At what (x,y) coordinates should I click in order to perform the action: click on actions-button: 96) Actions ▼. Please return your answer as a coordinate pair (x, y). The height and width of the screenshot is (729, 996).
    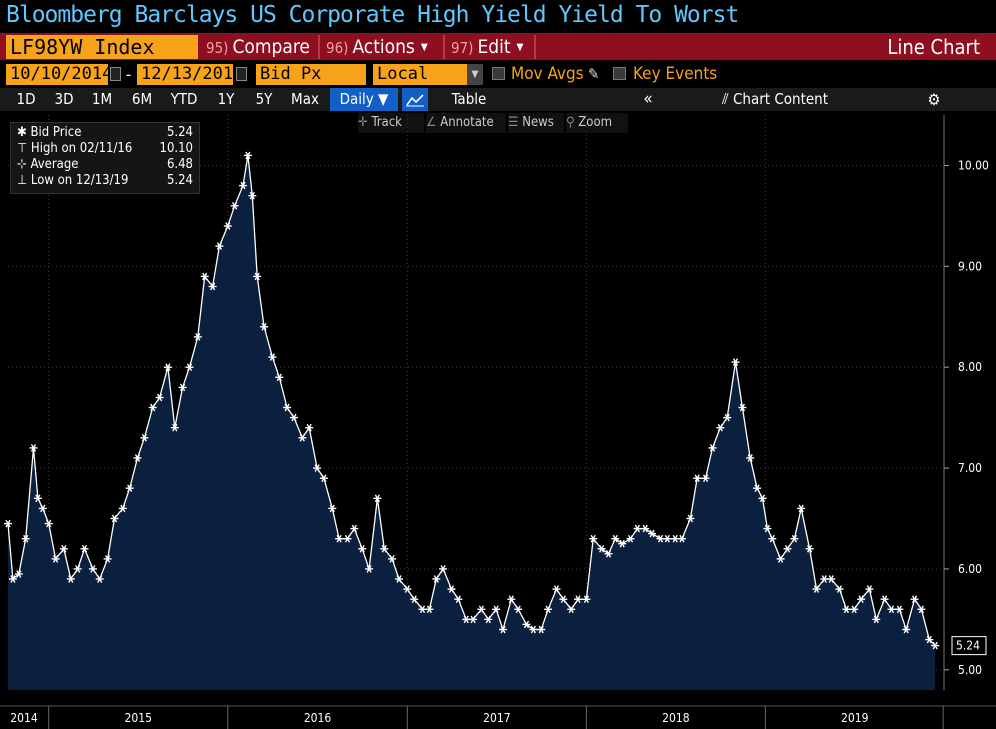
    Looking at the image, I should click on (377, 47).